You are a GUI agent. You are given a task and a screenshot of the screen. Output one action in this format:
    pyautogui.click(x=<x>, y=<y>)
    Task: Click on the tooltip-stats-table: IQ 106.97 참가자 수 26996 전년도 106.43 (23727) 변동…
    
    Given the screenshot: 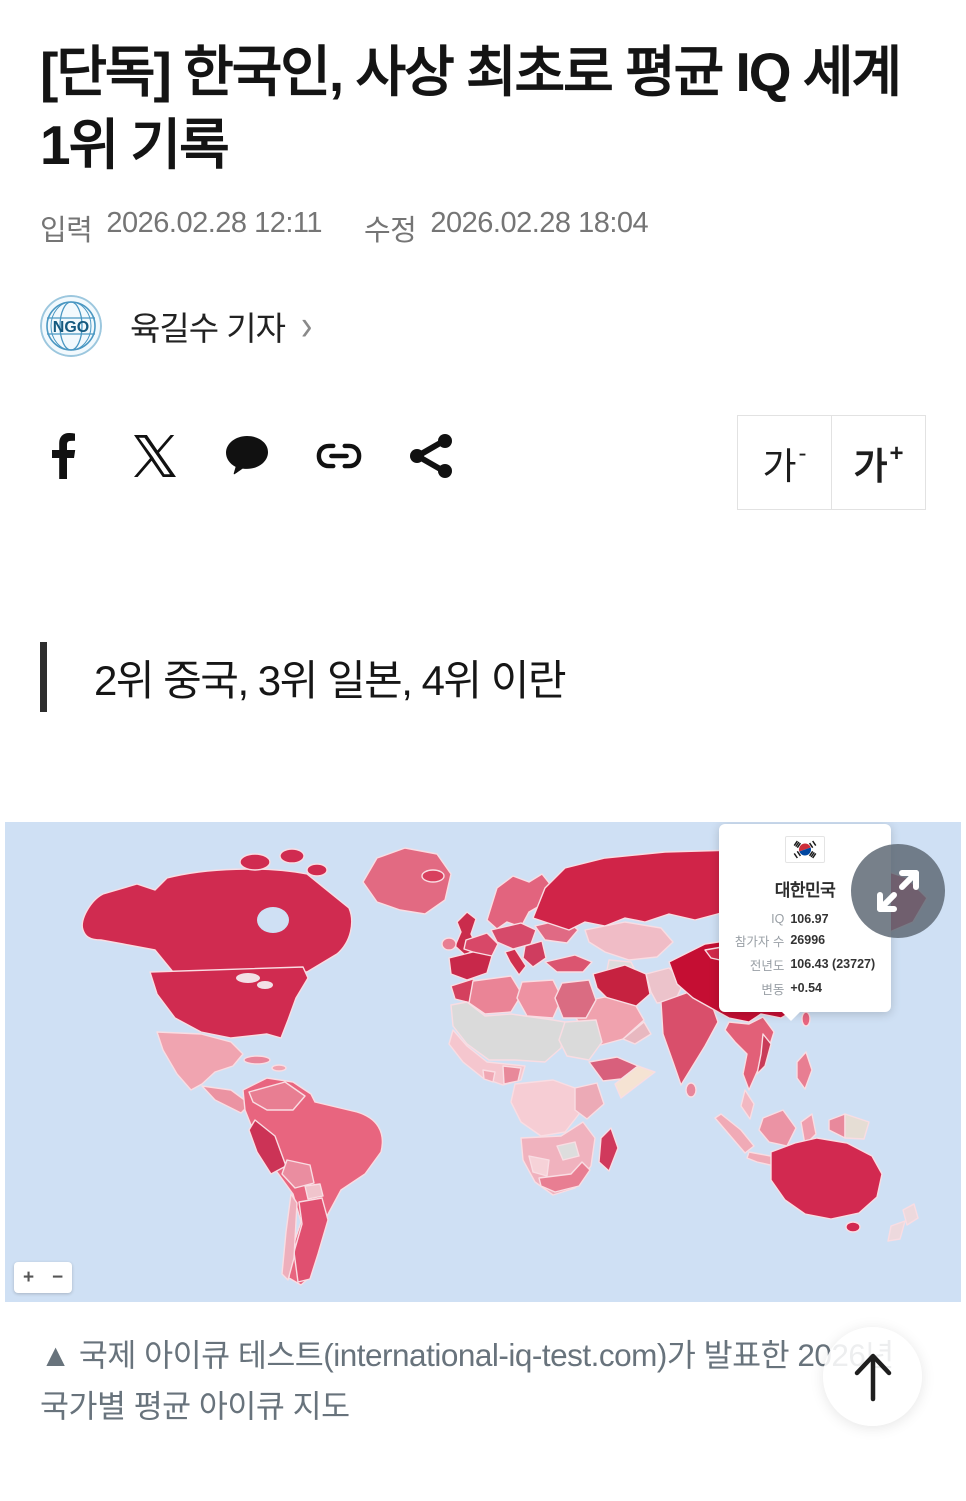 What is the action you would take?
    pyautogui.click(x=805, y=954)
    